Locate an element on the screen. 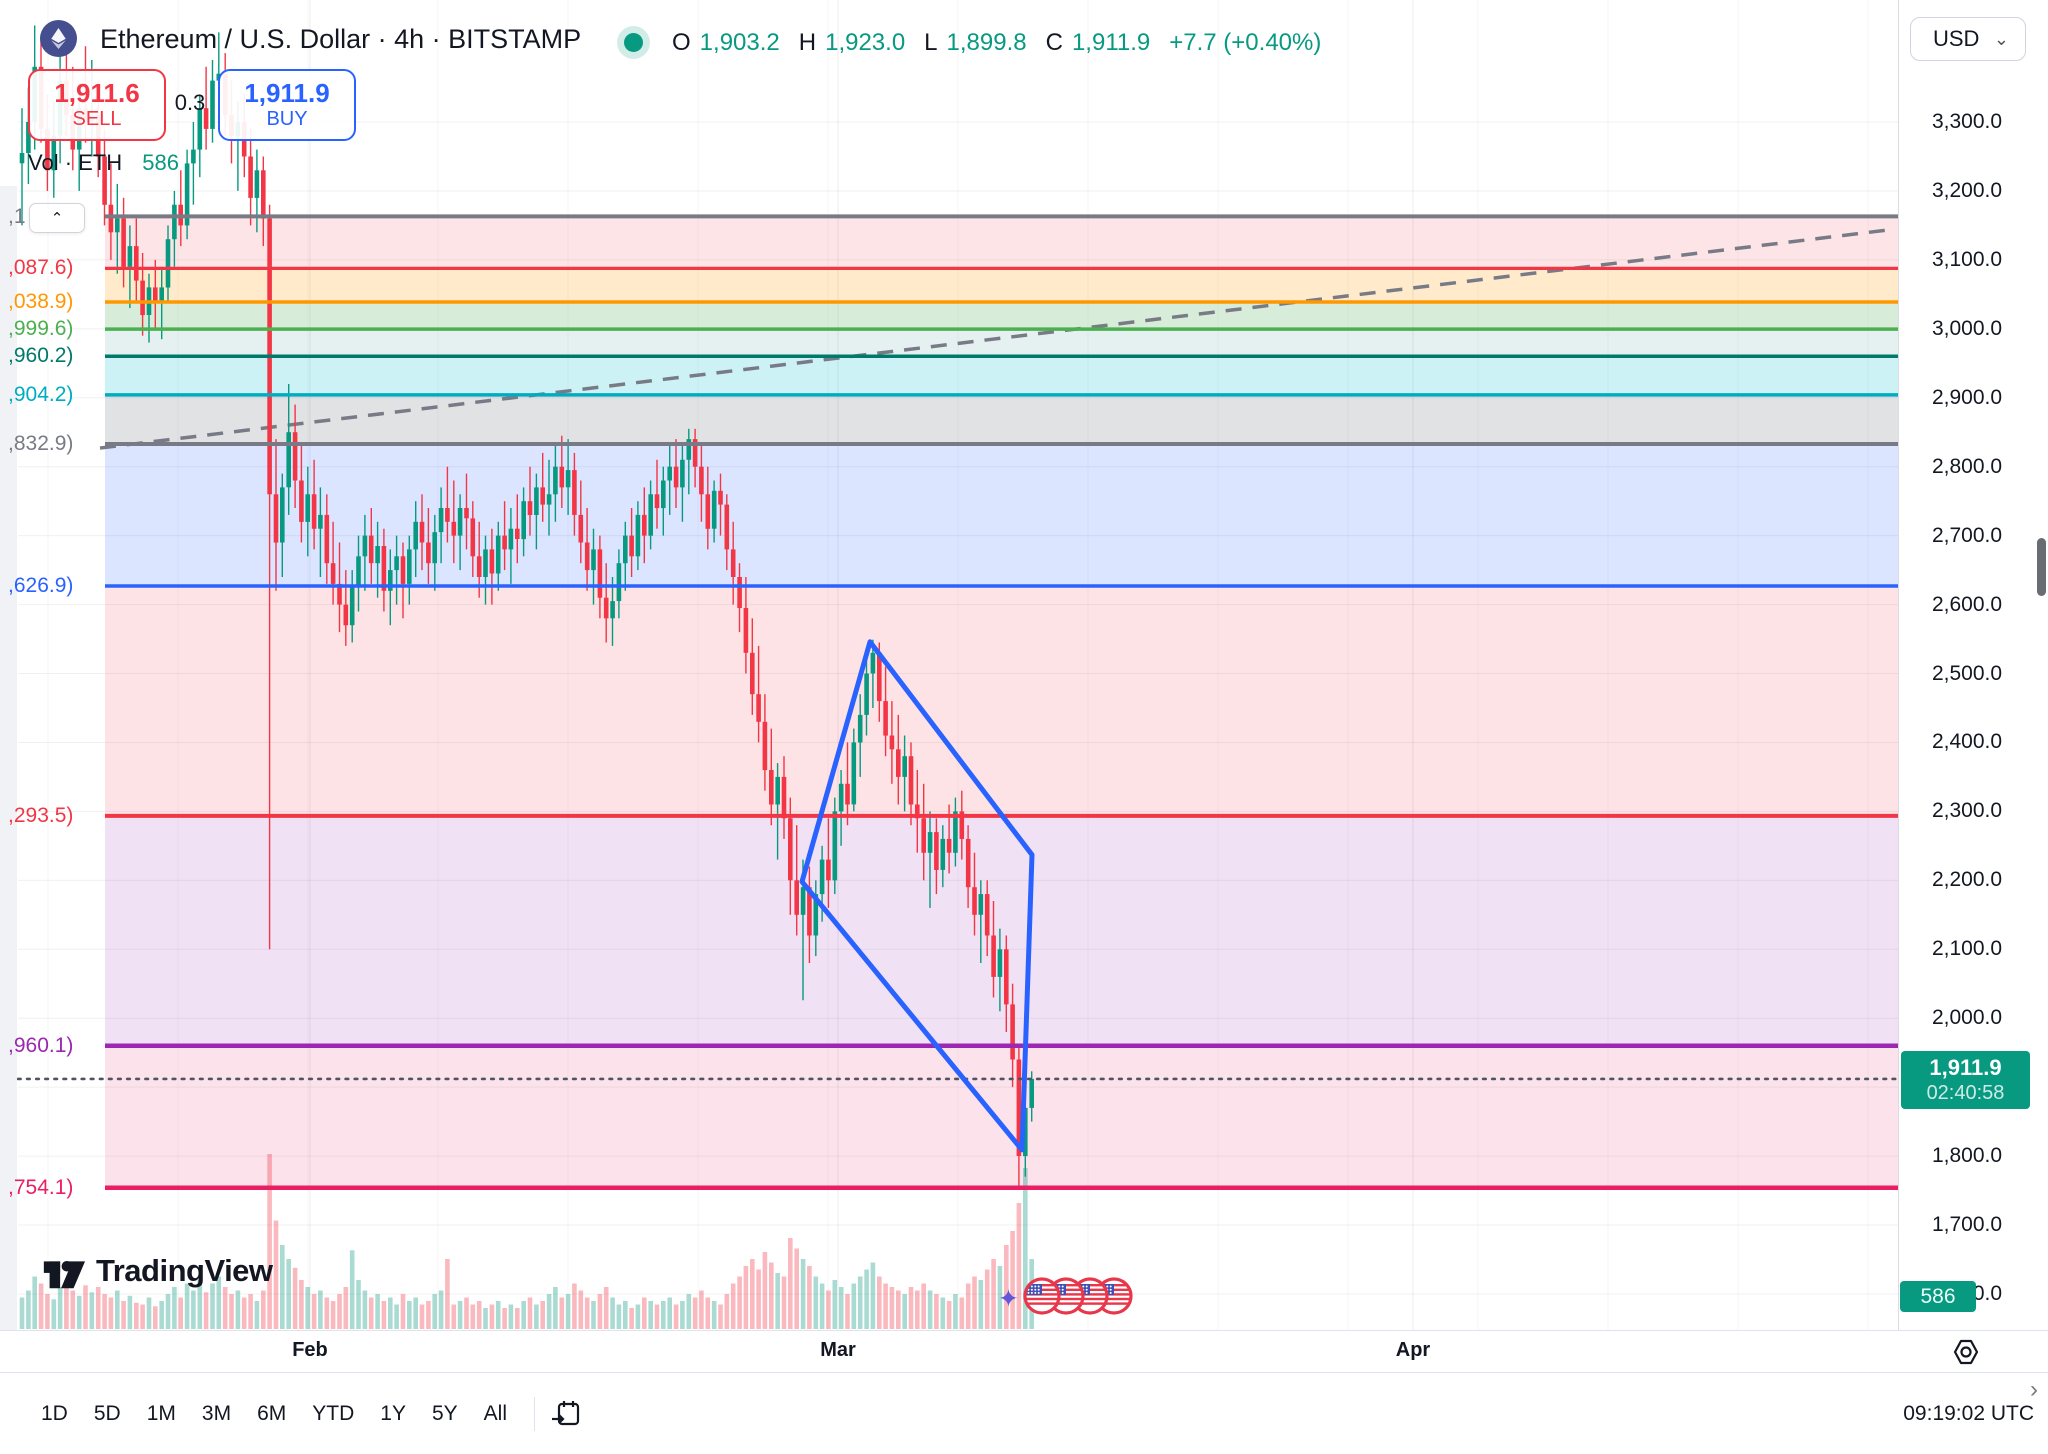 This screenshot has height=1454, width=2048. go-to-date-button is located at coordinates (566, 1414).